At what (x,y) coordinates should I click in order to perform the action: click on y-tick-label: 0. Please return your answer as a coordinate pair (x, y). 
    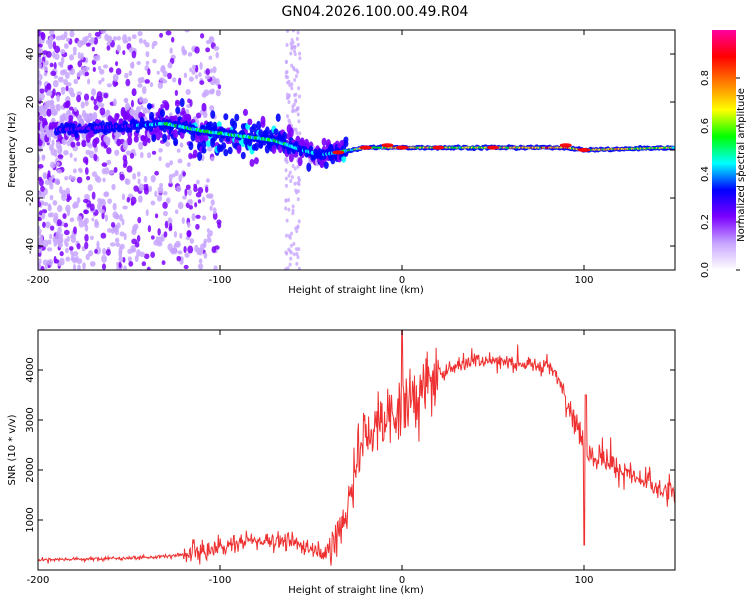
    Looking at the image, I should click on (30, 150).